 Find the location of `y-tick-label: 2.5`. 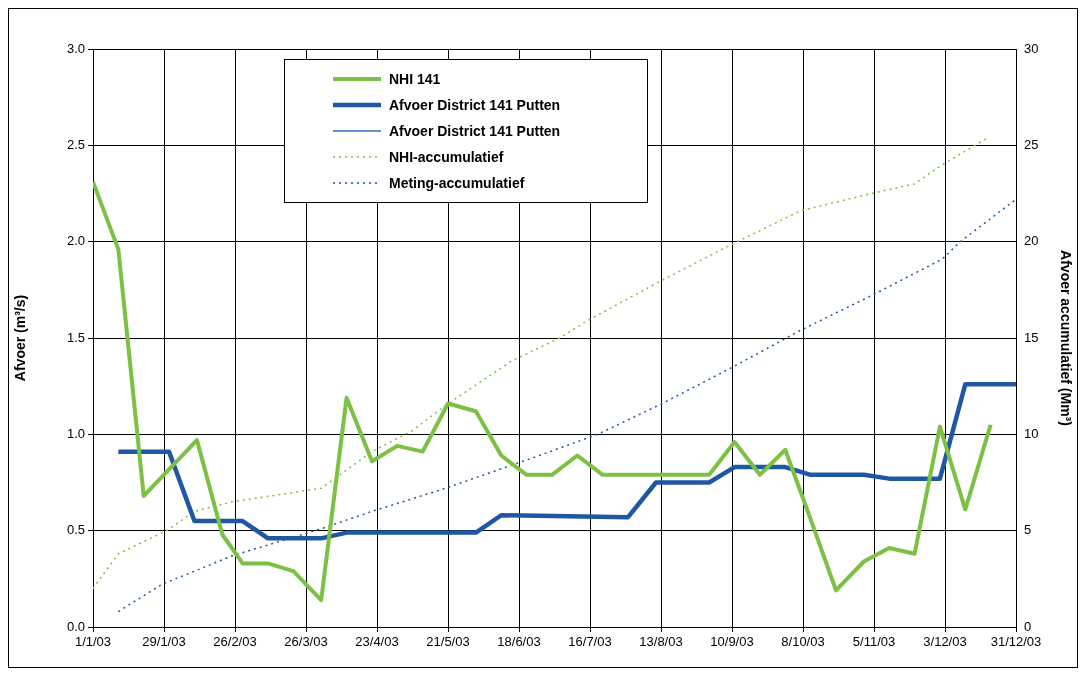

y-tick-label: 2.5 is located at coordinates (75, 144).